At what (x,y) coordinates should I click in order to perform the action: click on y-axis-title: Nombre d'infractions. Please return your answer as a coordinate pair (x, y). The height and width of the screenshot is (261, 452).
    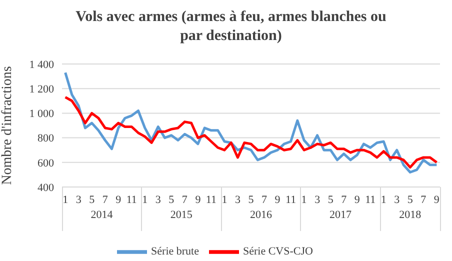
    Looking at the image, I should click on (7, 125).